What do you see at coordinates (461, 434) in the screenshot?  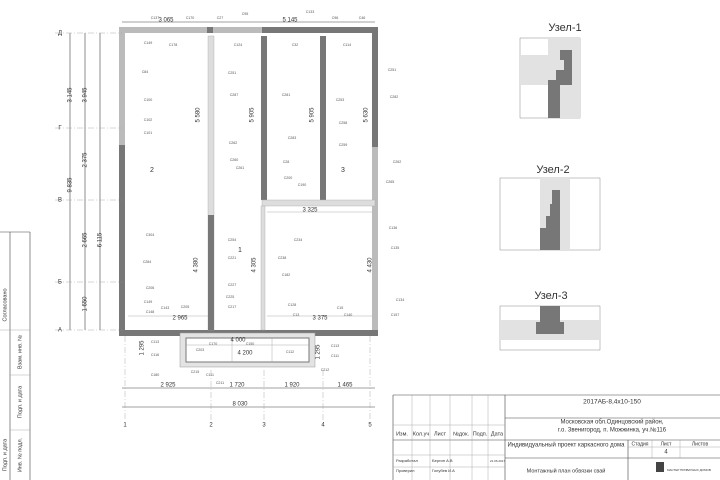 I see `title-block-col: №док.` at bounding box center [461, 434].